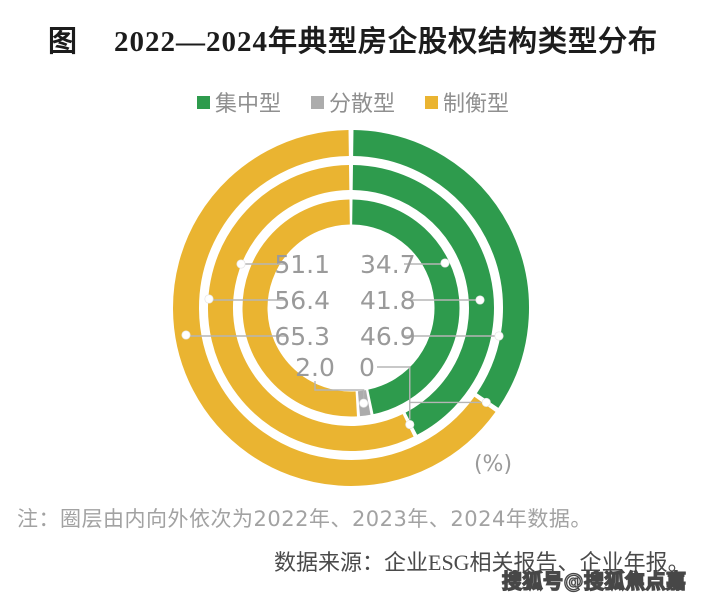 This screenshot has height=598, width=706. I want to click on gray-slice-dot, so click(364, 403).